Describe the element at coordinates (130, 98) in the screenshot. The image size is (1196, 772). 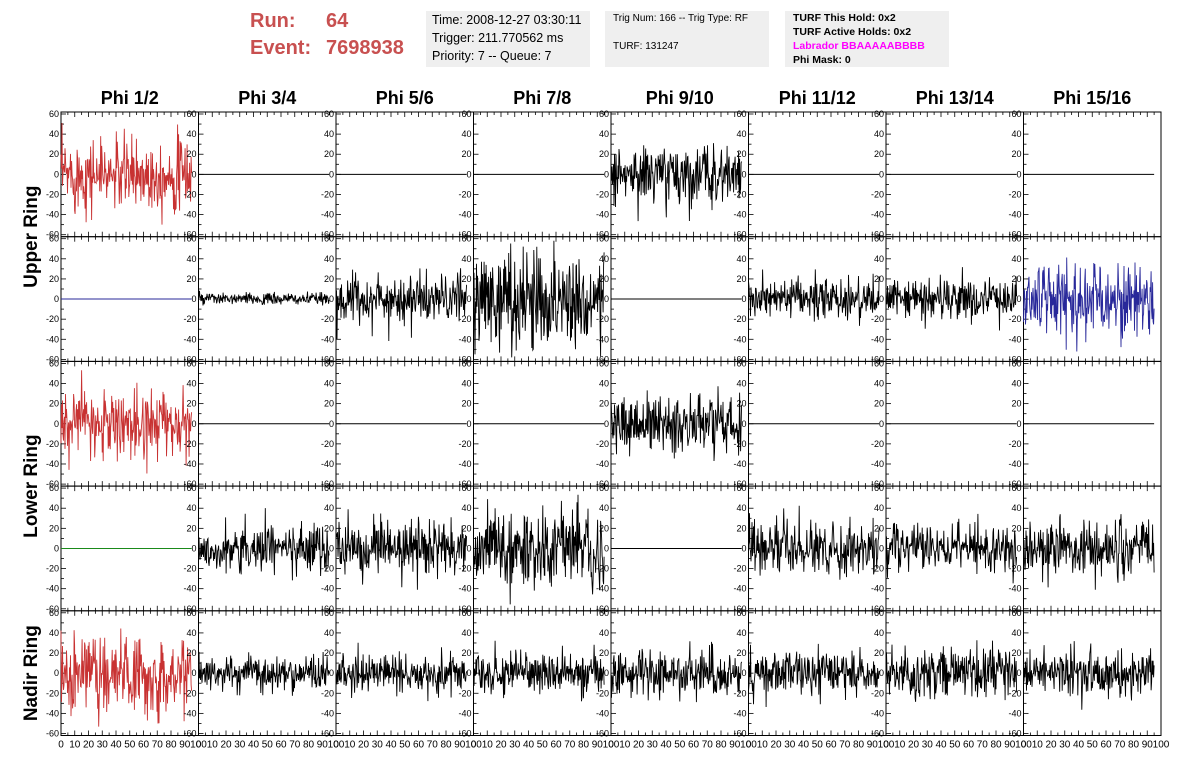
I see `column-header-1: Phi 1/2` at that location.